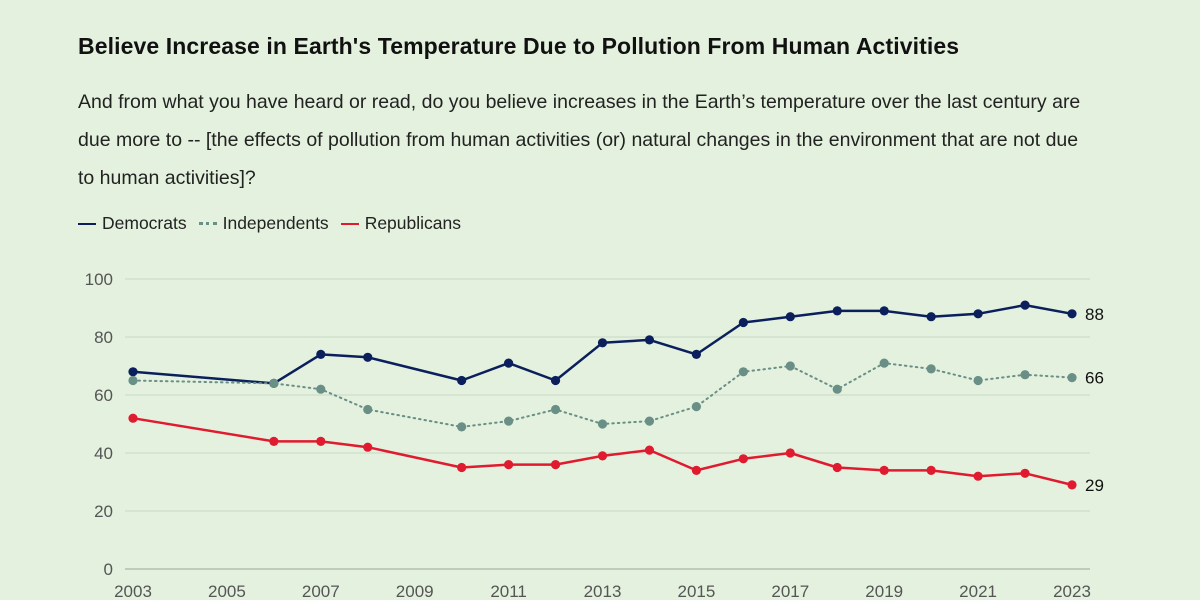 This screenshot has width=1200, height=600. Describe the element at coordinates (1025, 305) in the screenshot. I see `data-point-democrats-2022` at that location.